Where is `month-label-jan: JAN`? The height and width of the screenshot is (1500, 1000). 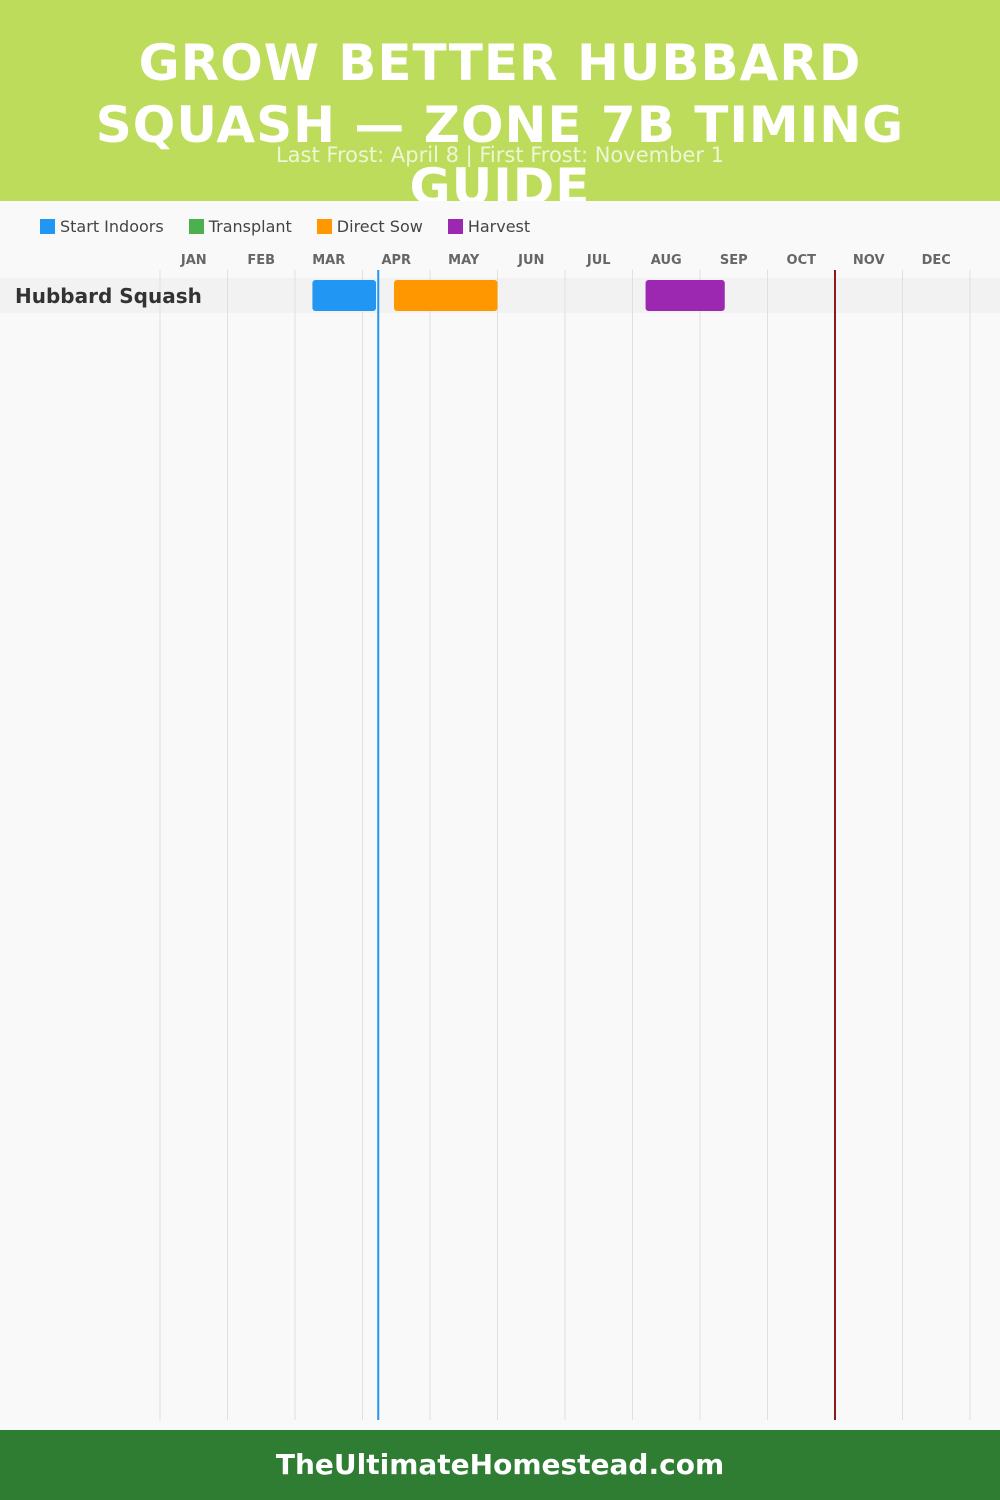
month-label-jan: JAN is located at coordinates (193, 260).